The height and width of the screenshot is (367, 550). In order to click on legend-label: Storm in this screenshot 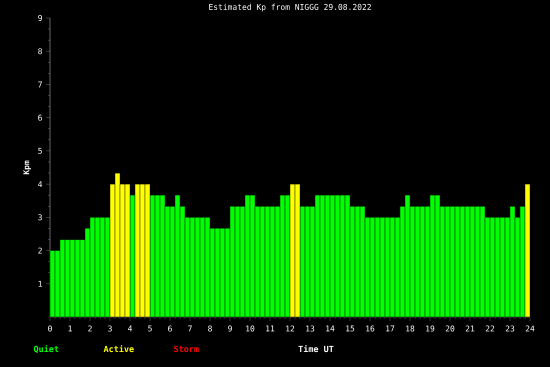, I will do `click(186, 349)`.